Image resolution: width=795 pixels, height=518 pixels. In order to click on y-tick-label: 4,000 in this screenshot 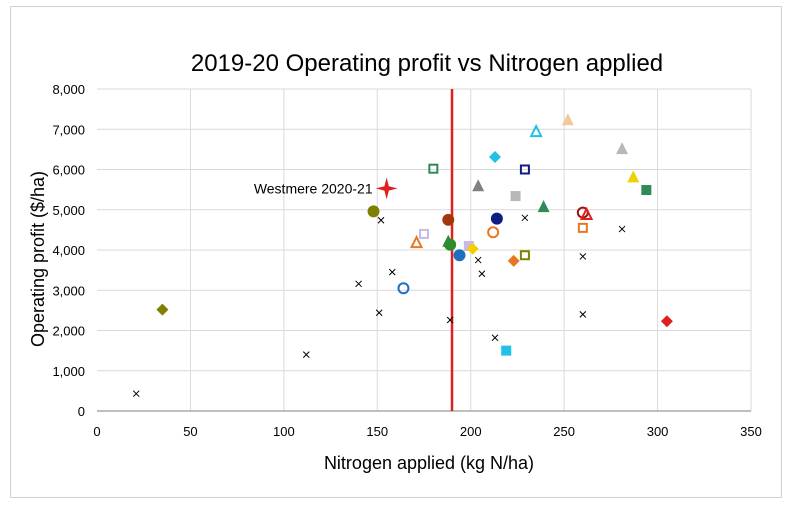, I will do `click(68, 250)`.